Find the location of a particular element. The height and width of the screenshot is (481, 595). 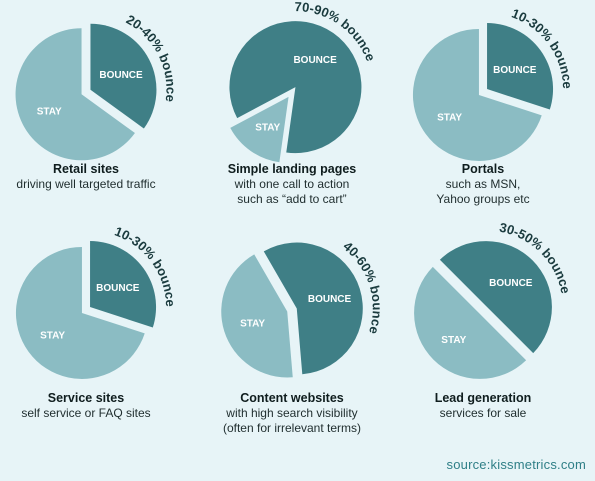

chart-subtitle-line: services for sale is located at coordinates (483, 413).